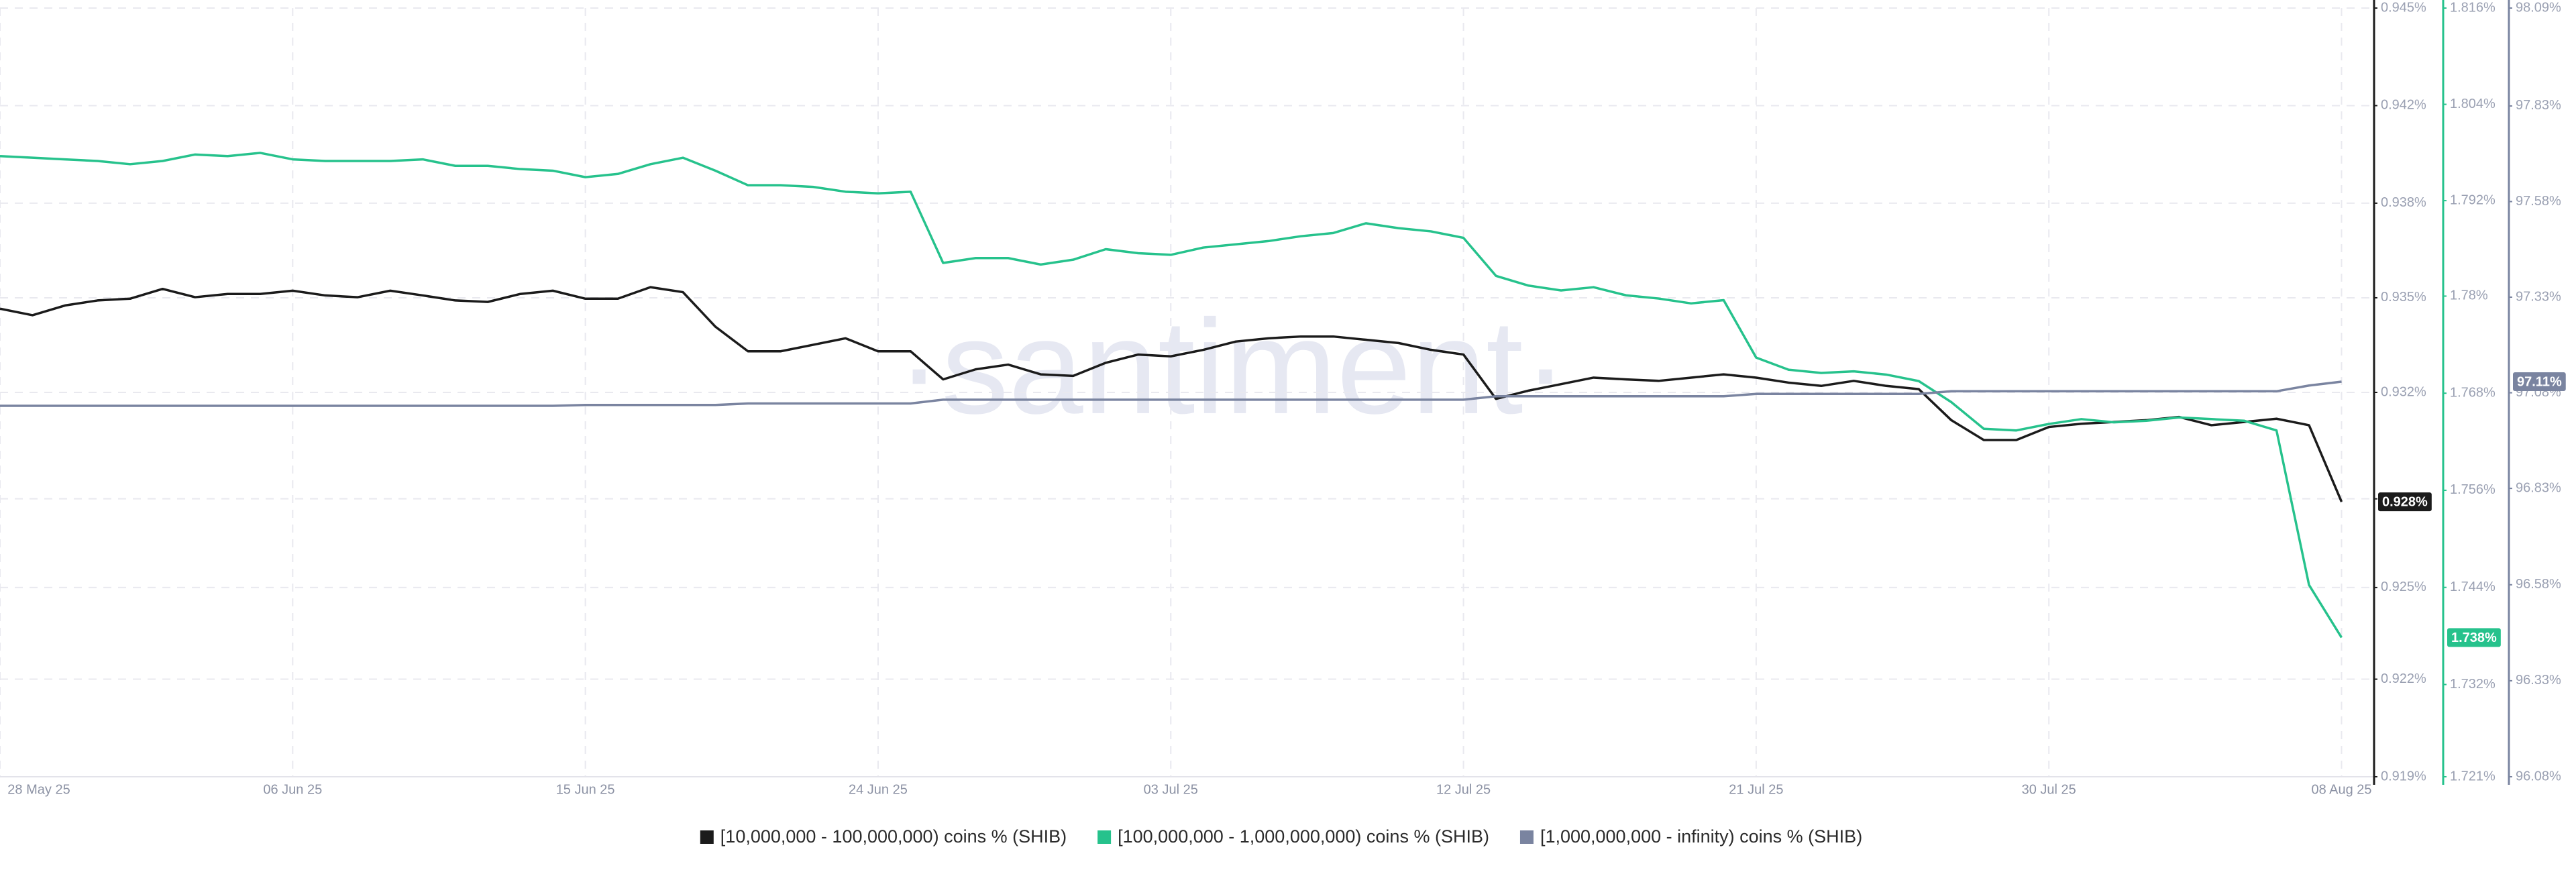  What do you see at coordinates (2473, 587) in the screenshot?
I see `y-tick-label: 1.744%` at bounding box center [2473, 587].